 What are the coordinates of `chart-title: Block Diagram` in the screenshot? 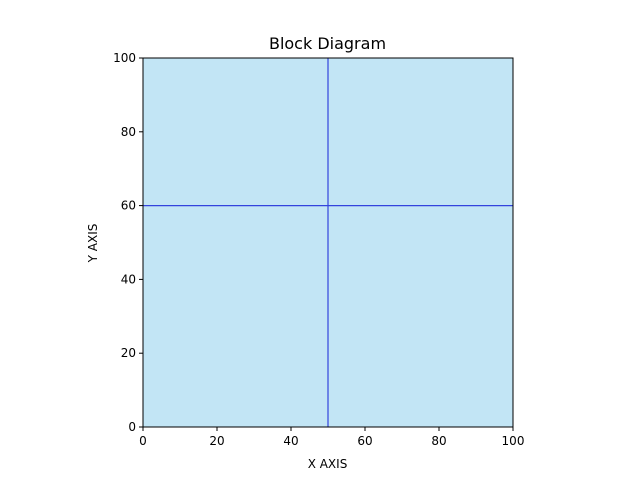 It's located at (327, 43).